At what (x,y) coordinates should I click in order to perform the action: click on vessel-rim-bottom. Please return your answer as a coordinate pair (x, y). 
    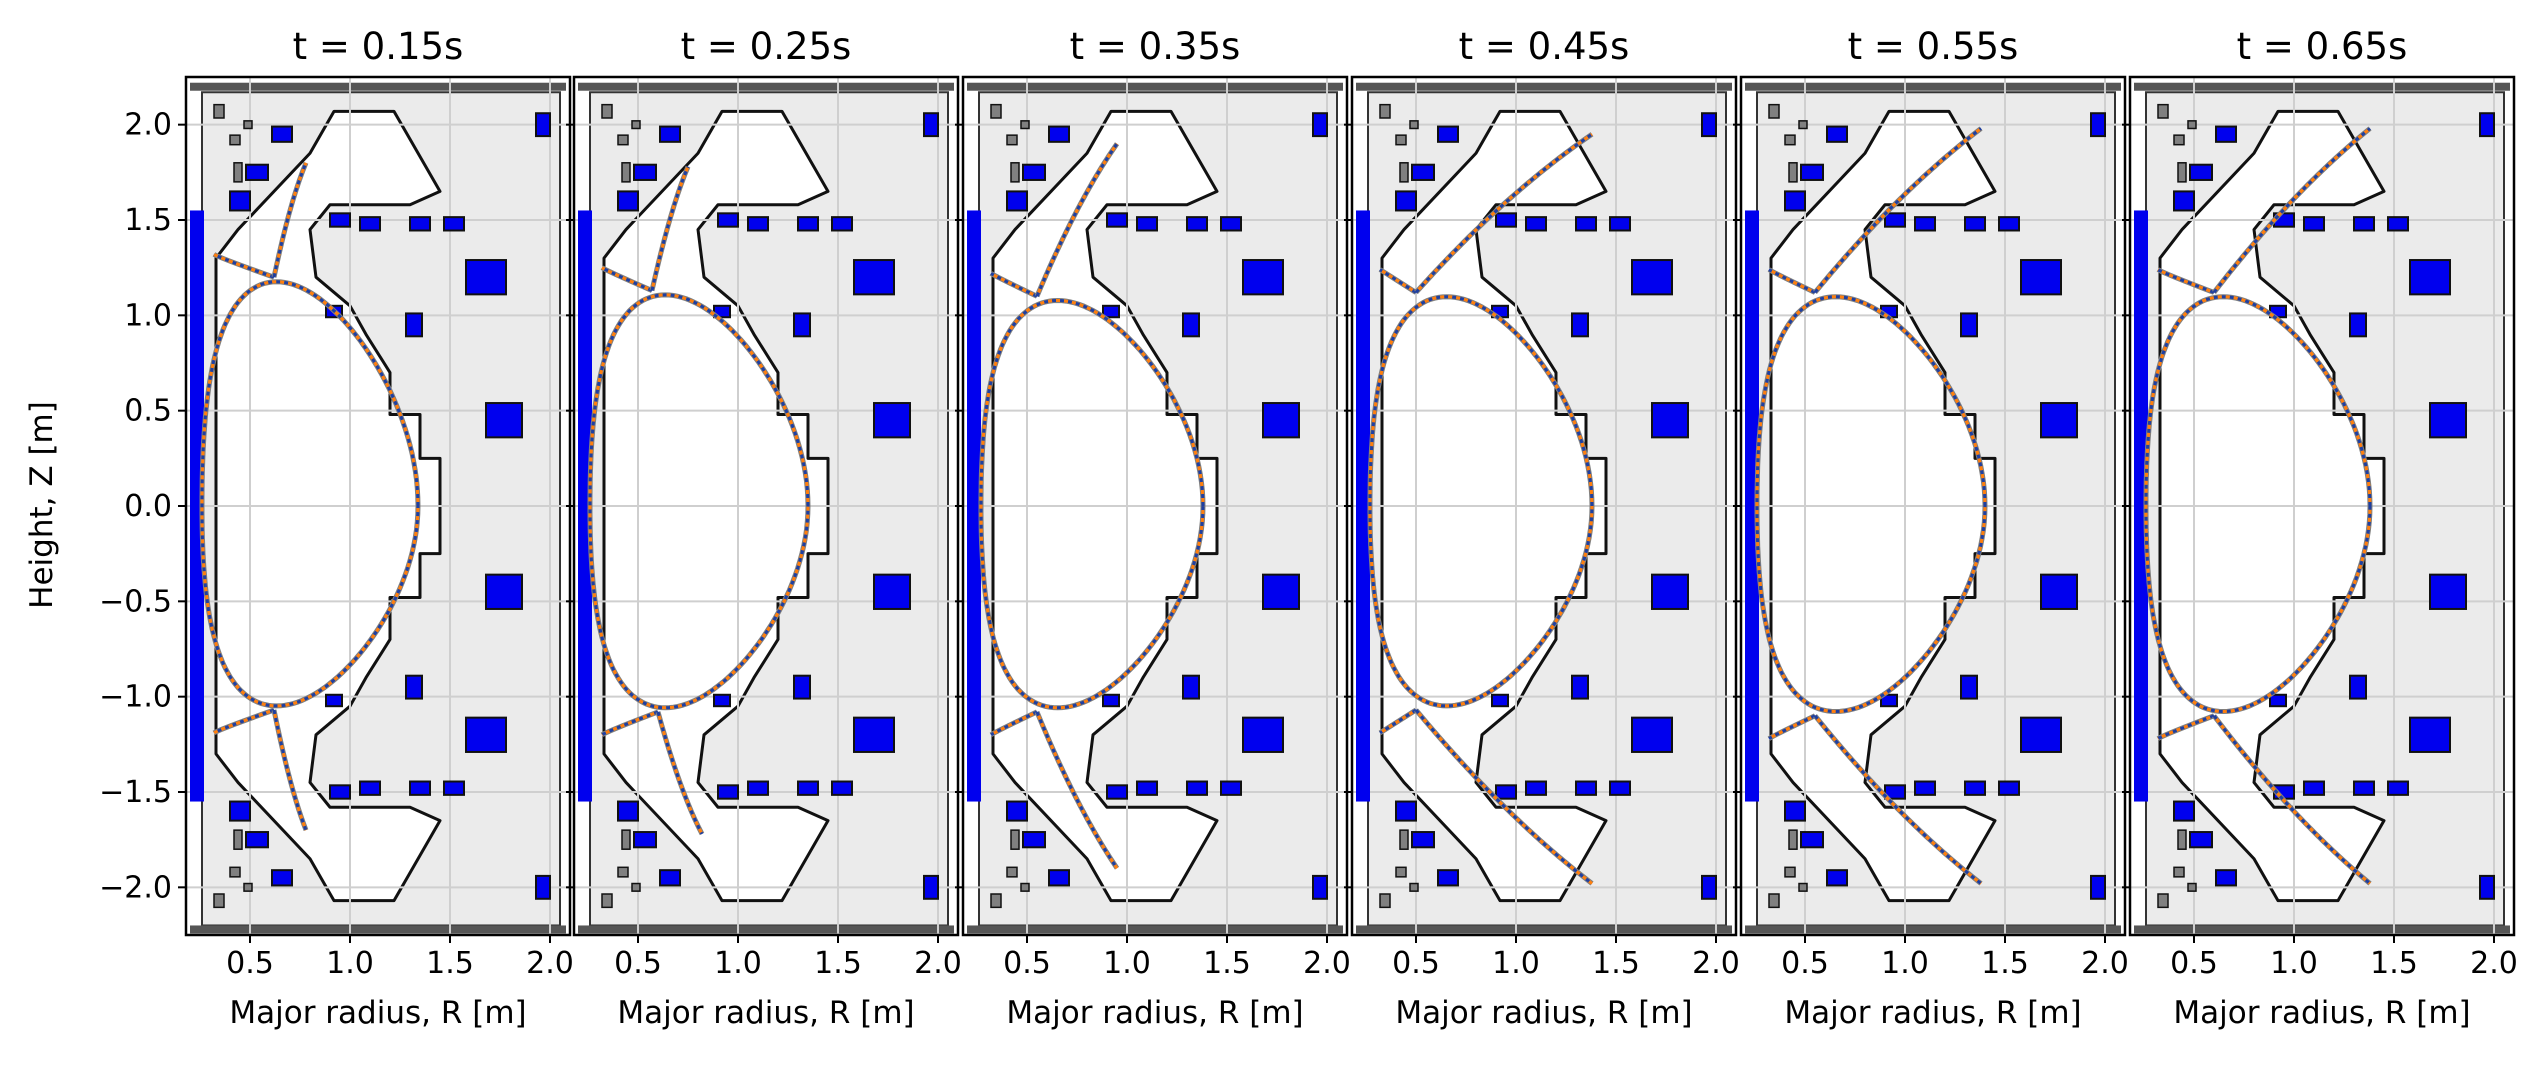
    Looking at the image, I should click on (1155, 929).